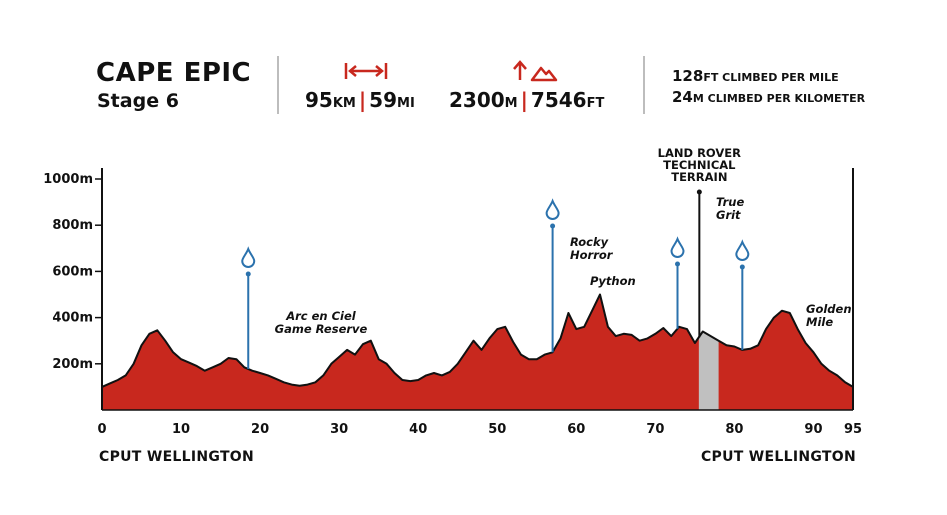  What do you see at coordinates (813, 429) in the screenshot?
I see `x-tick-label: 90` at bounding box center [813, 429].